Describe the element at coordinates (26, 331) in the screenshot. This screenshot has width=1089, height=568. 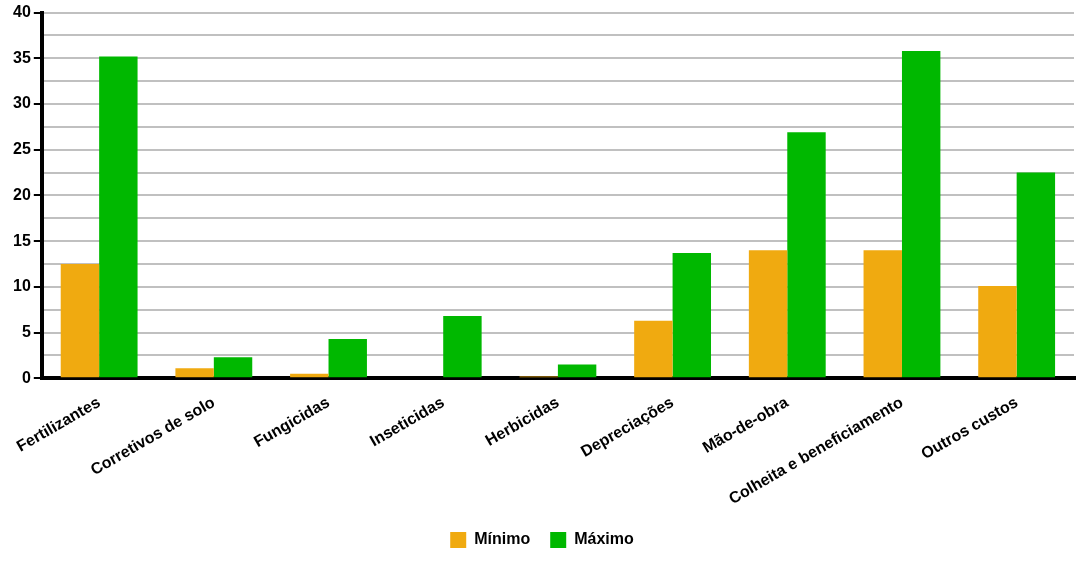
I see `y-tick-label: 5` at that location.